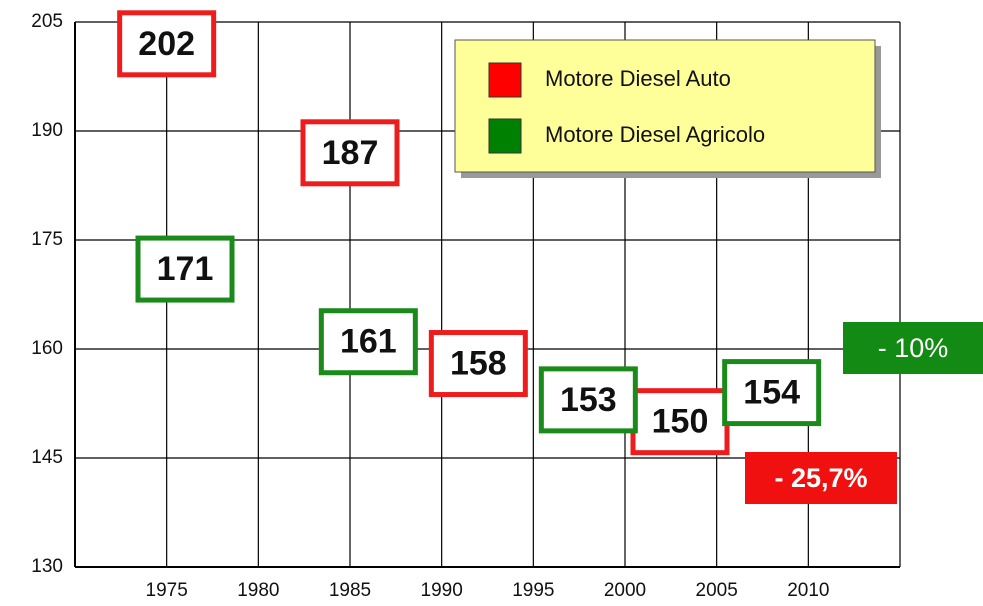 The image size is (983, 606). I want to click on data-label: 153, so click(588, 400).